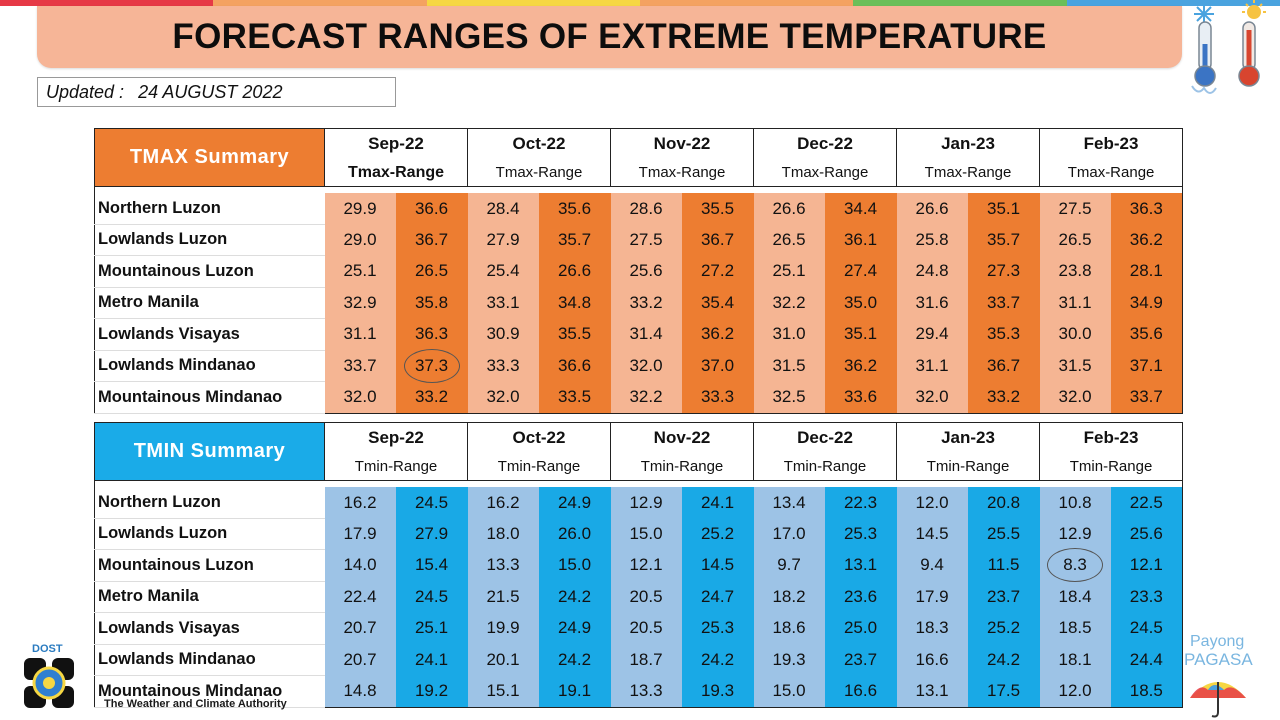  Describe the element at coordinates (717, 597) in the screenshot. I see `range-high-cell: 24.7` at that location.